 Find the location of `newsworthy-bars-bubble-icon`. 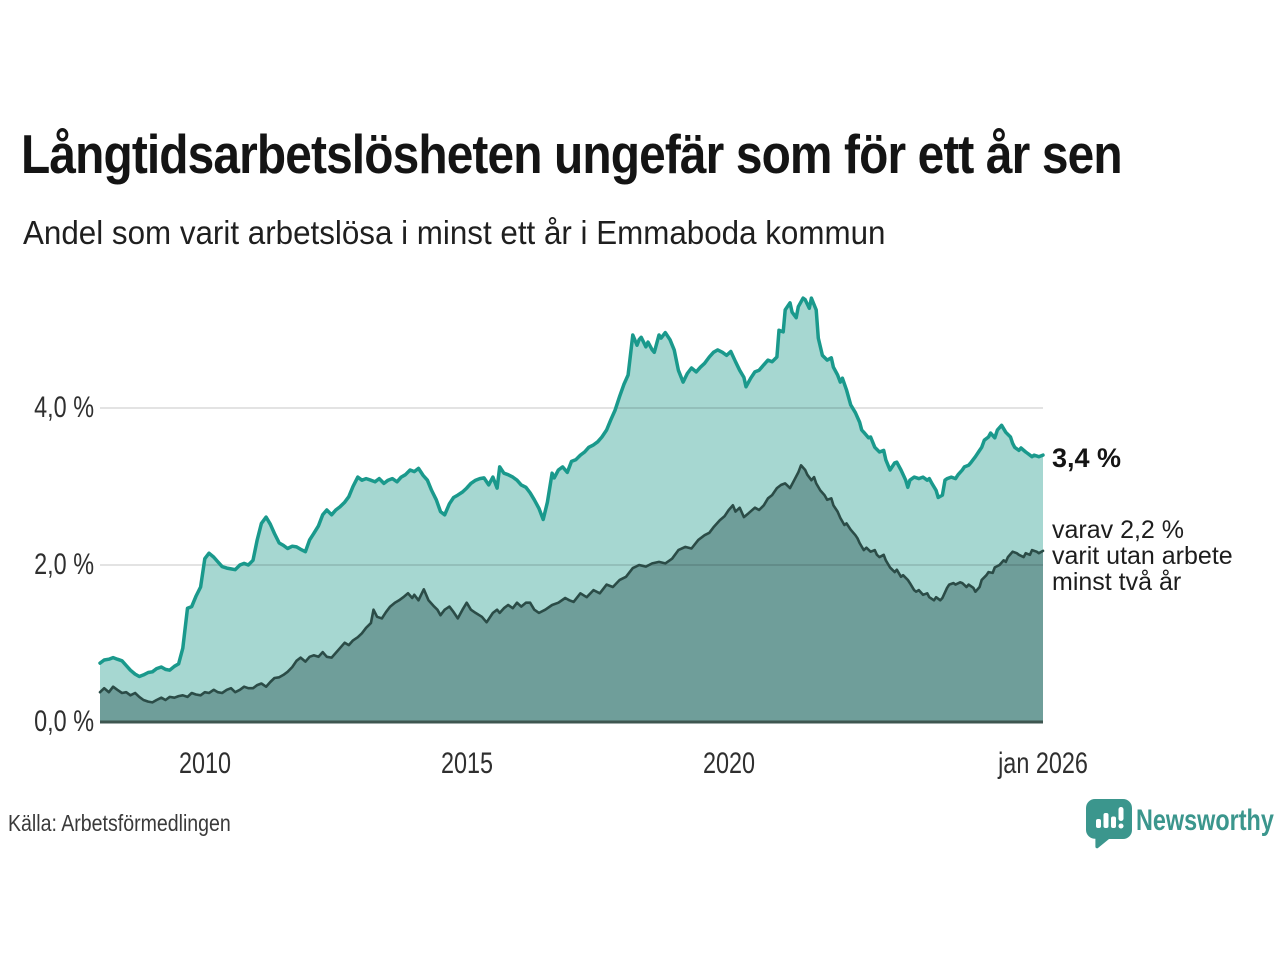

newsworthy-bars-bubble-icon is located at coordinates (1109, 824).